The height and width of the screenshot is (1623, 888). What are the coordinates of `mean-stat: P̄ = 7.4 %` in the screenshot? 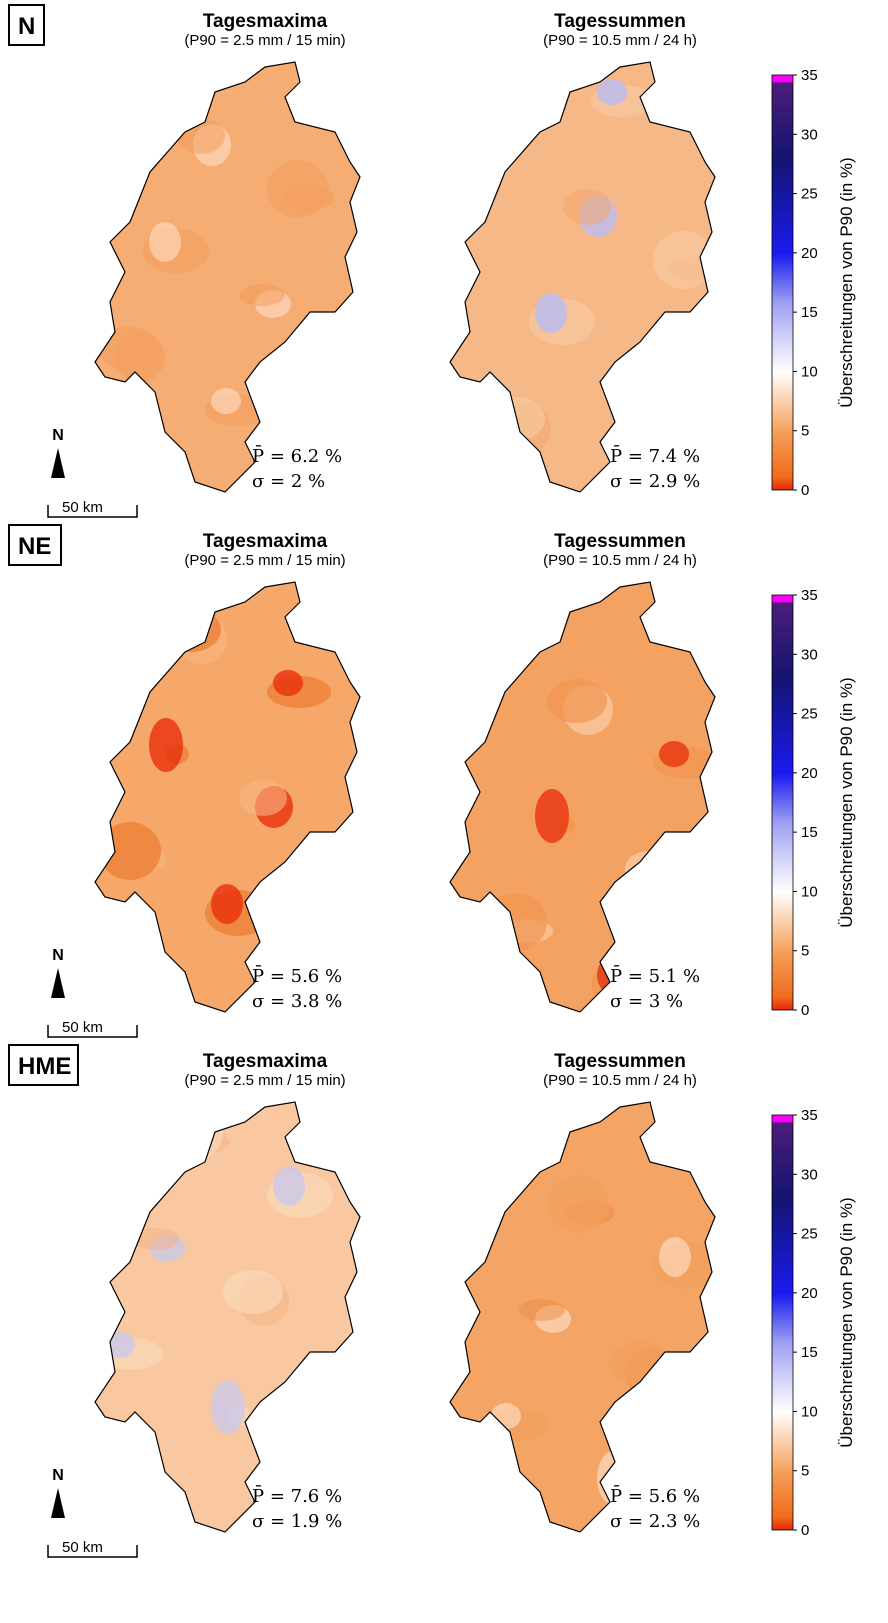 It's located at (655, 455).